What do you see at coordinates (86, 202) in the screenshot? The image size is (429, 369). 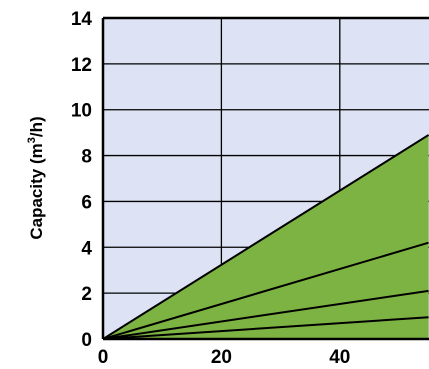 I see `y-tick-label-3: 6` at bounding box center [86, 202].